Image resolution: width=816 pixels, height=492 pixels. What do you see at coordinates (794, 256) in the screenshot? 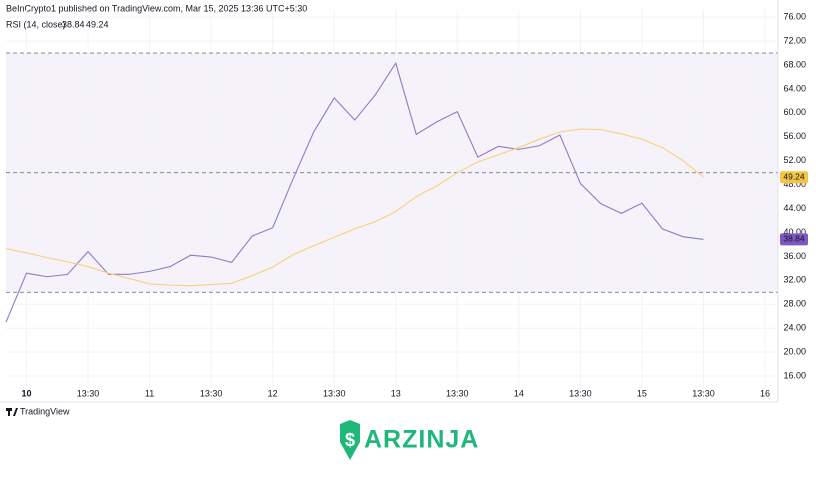
I see `y-tick-label: 36.00` at bounding box center [794, 256].